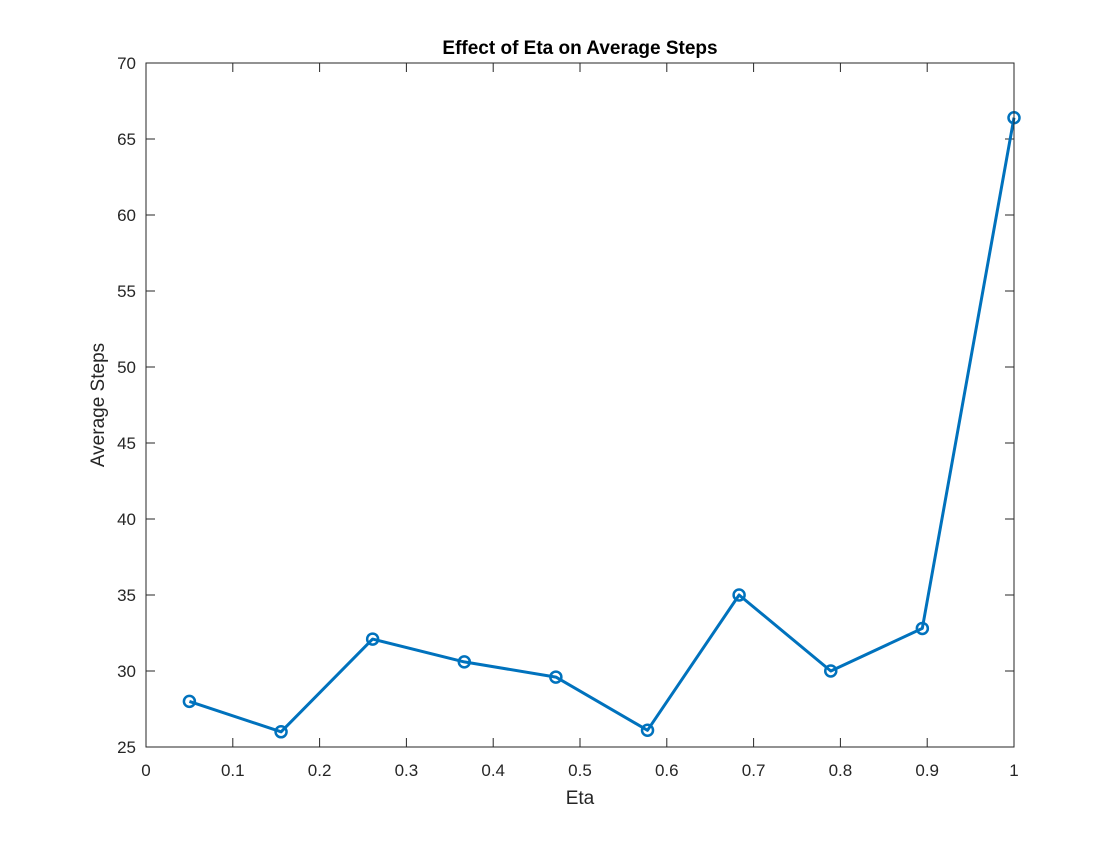 The width and height of the screenshot is (1120, 845). Describe the element at coordinates (145, 770) in the screenshot. I see `x-tick-label: 0` at that location.